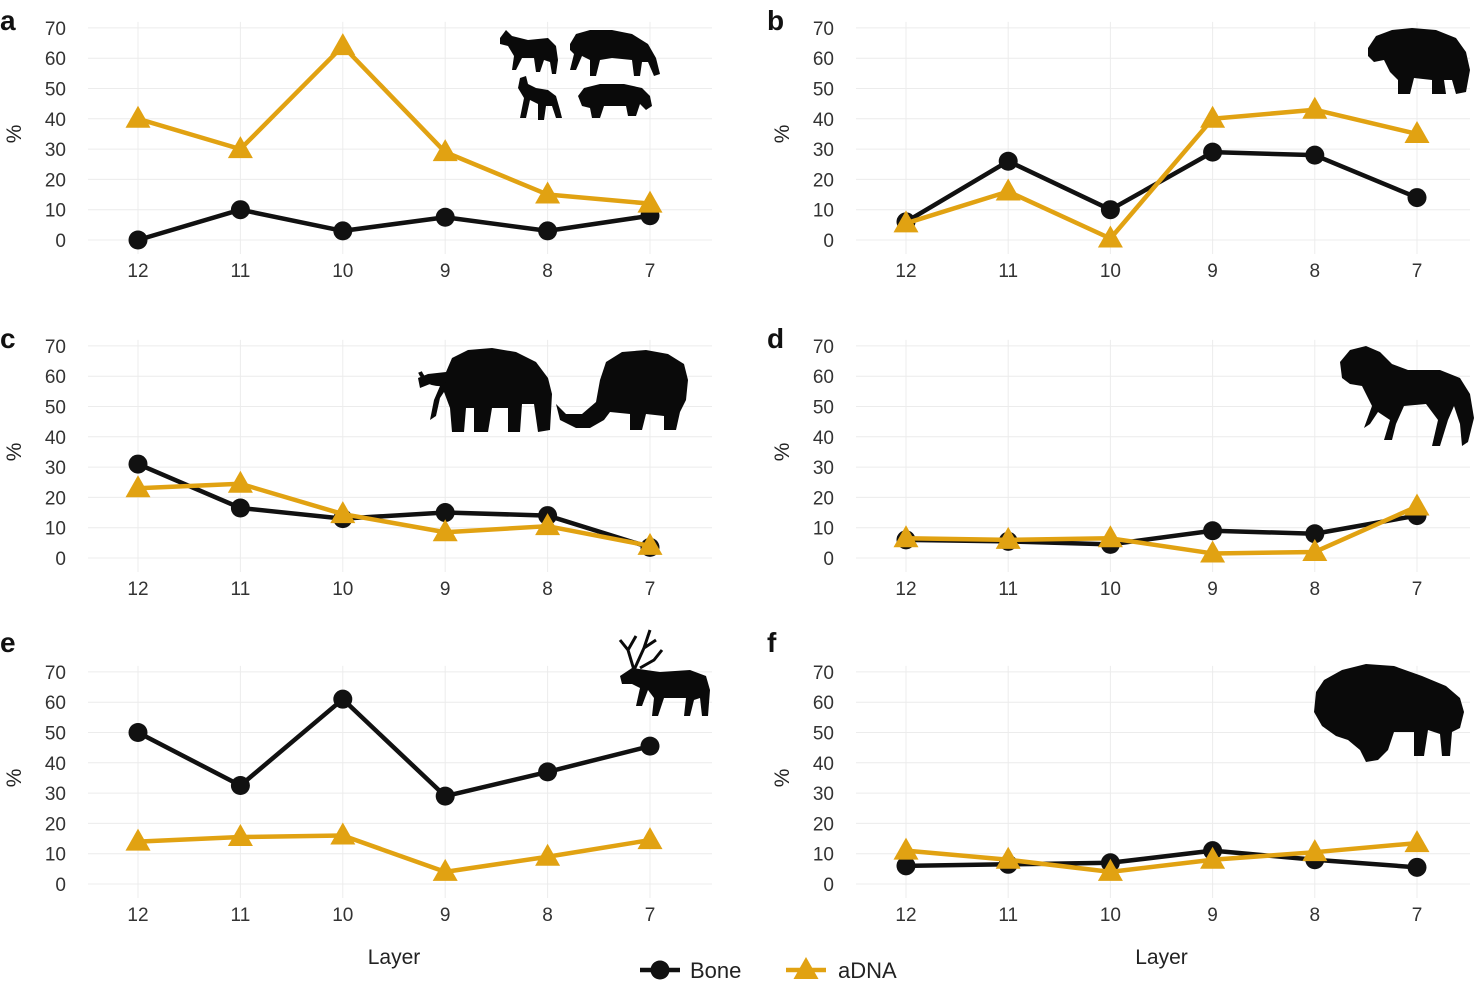 The width and height of the screenshot is (1480, 991). What do you see at coordinates (622, 390) in the screenshot?
I see `woolly-rhino-icon` at bounding box center [622, 390].